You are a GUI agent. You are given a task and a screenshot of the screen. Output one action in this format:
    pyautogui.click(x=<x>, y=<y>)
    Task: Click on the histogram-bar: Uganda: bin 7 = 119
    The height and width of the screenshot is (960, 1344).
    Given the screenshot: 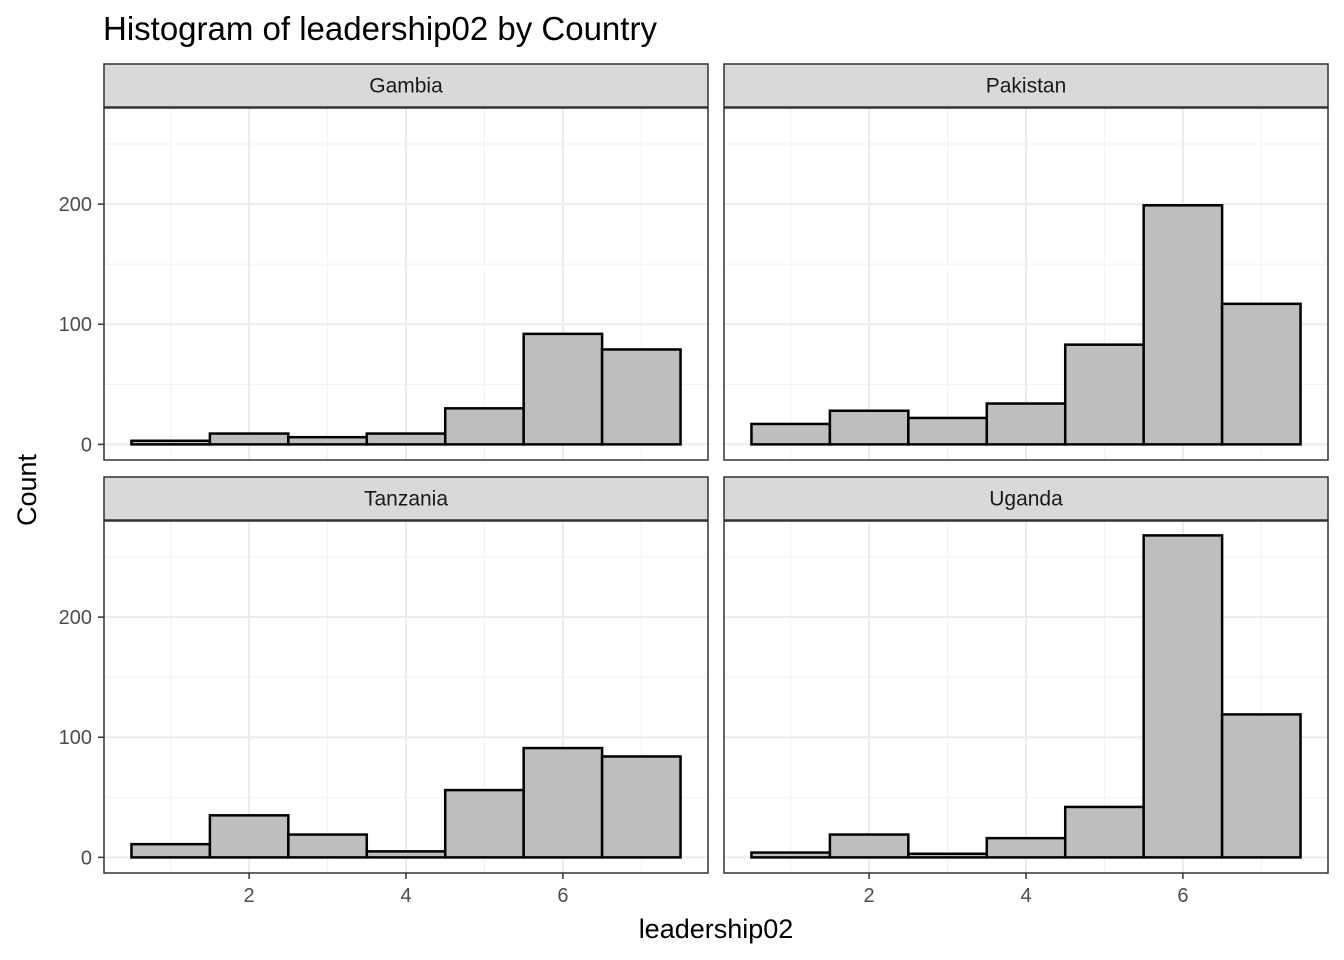 What is the action you would take?
    pyautogui.click(x=1261, y=786)
    